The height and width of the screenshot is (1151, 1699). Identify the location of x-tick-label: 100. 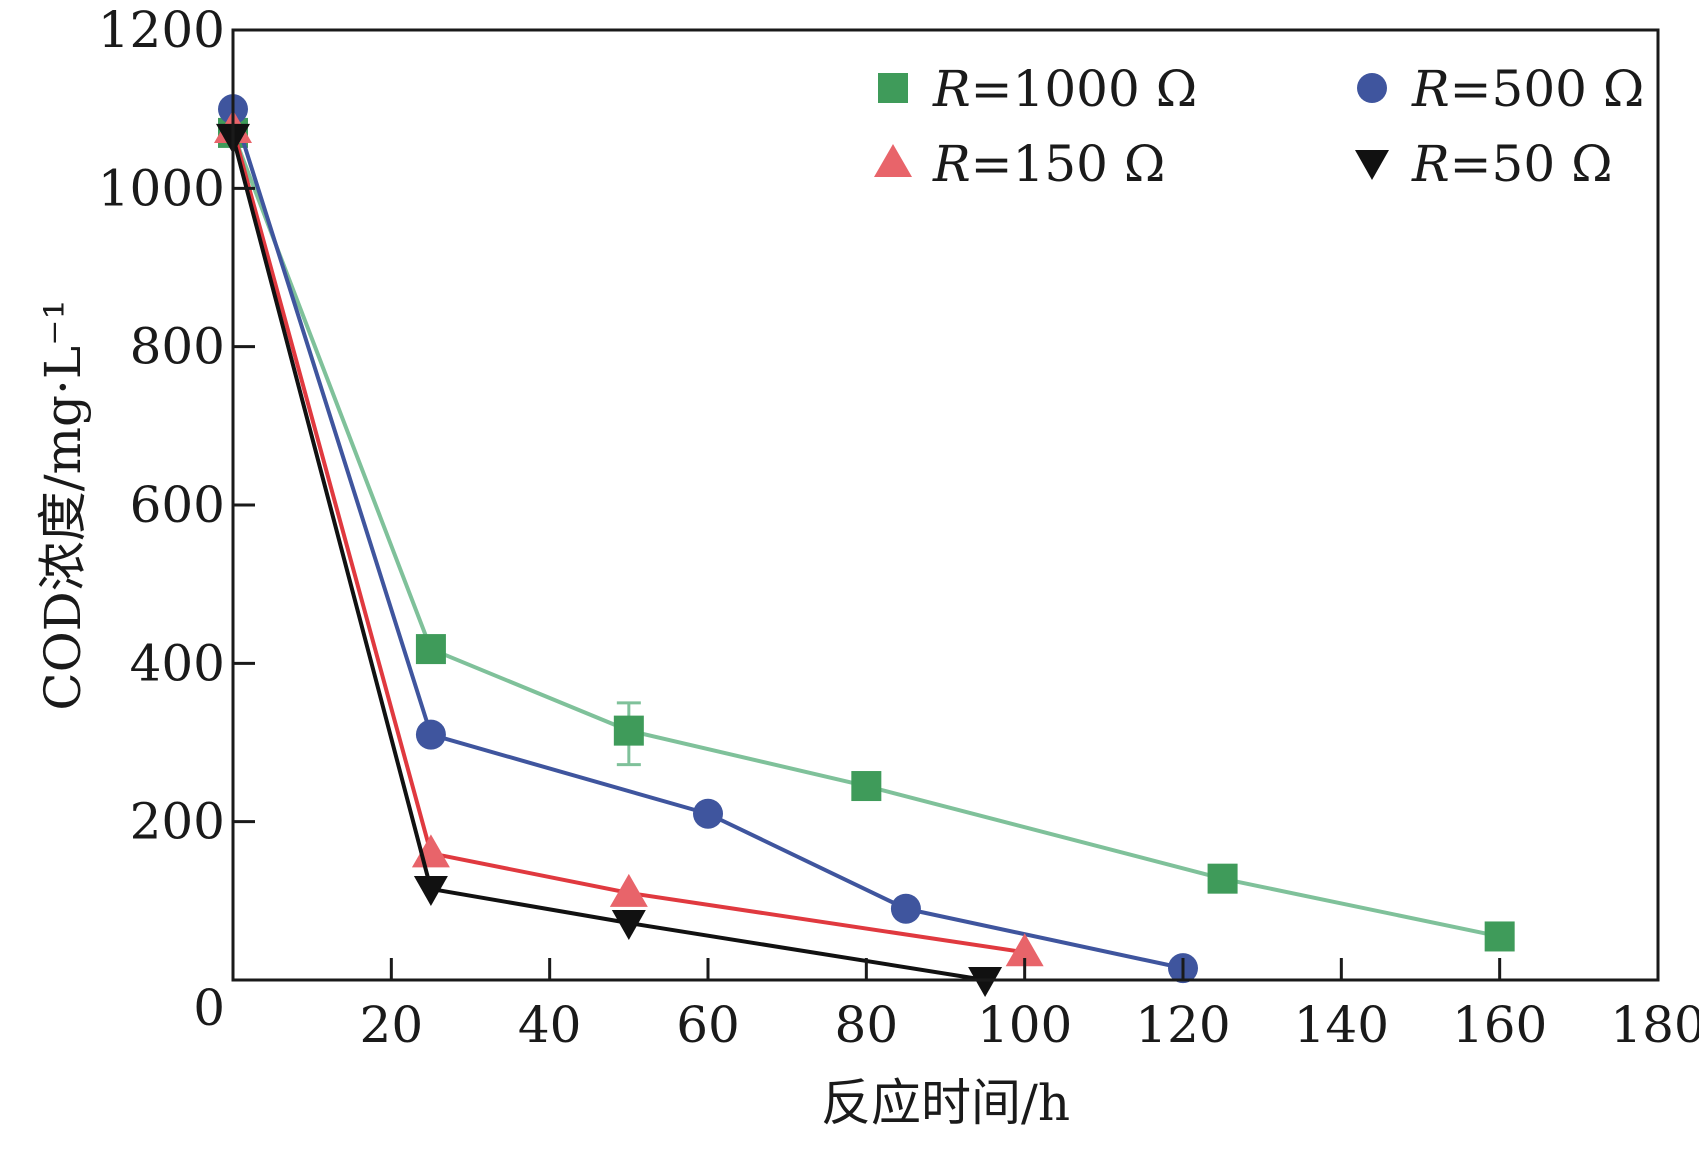
(1024, 1025).